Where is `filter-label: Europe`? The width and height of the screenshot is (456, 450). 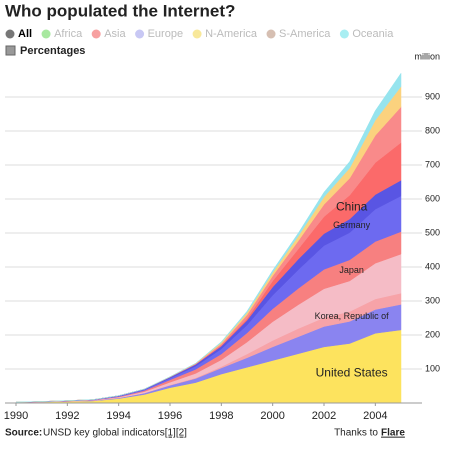
filter-label: Europe is located at coordinates (165, 34).